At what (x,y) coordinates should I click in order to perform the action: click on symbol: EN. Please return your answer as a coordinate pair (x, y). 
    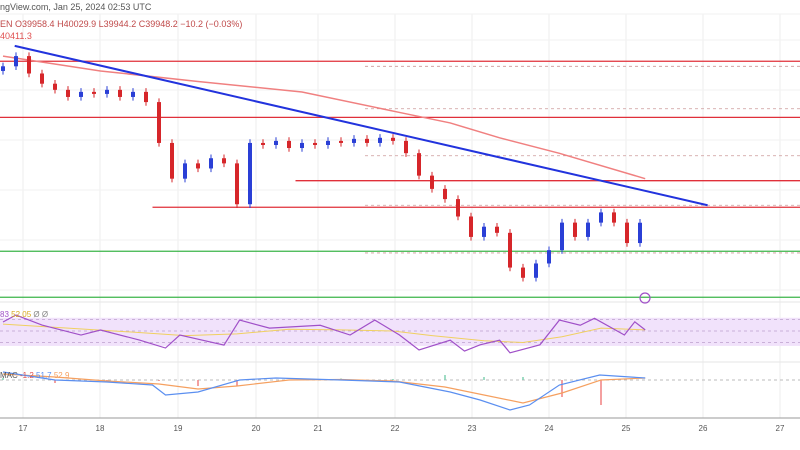
    Looking at the image, I should click on (6, 24).